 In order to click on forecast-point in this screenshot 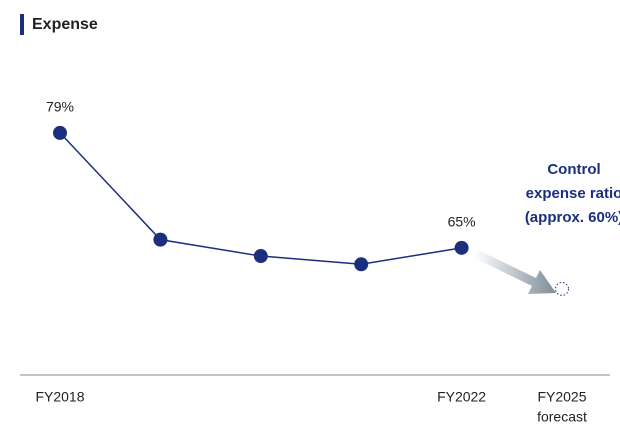, I will do `click(562, 288)`.